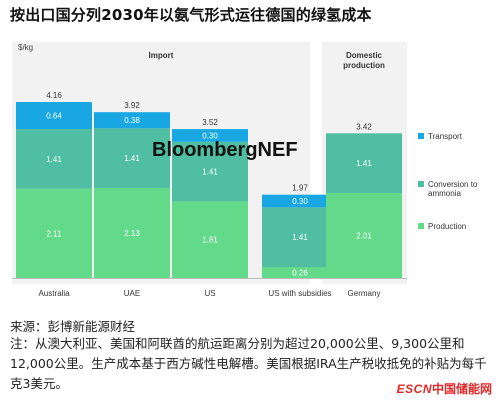 The image size is (500, 401). What do you see at coordinates (364, 55) in the screenshot?
I see `group-label-domestic-line1: Domestic` at bounding box center [364, 55].